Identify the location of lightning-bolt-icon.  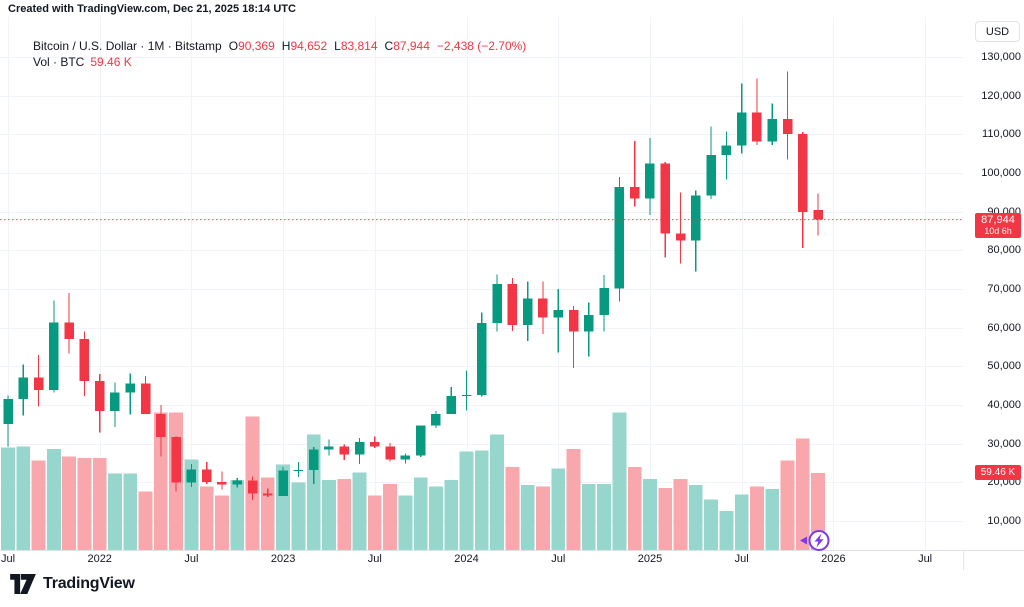
(819, 540).